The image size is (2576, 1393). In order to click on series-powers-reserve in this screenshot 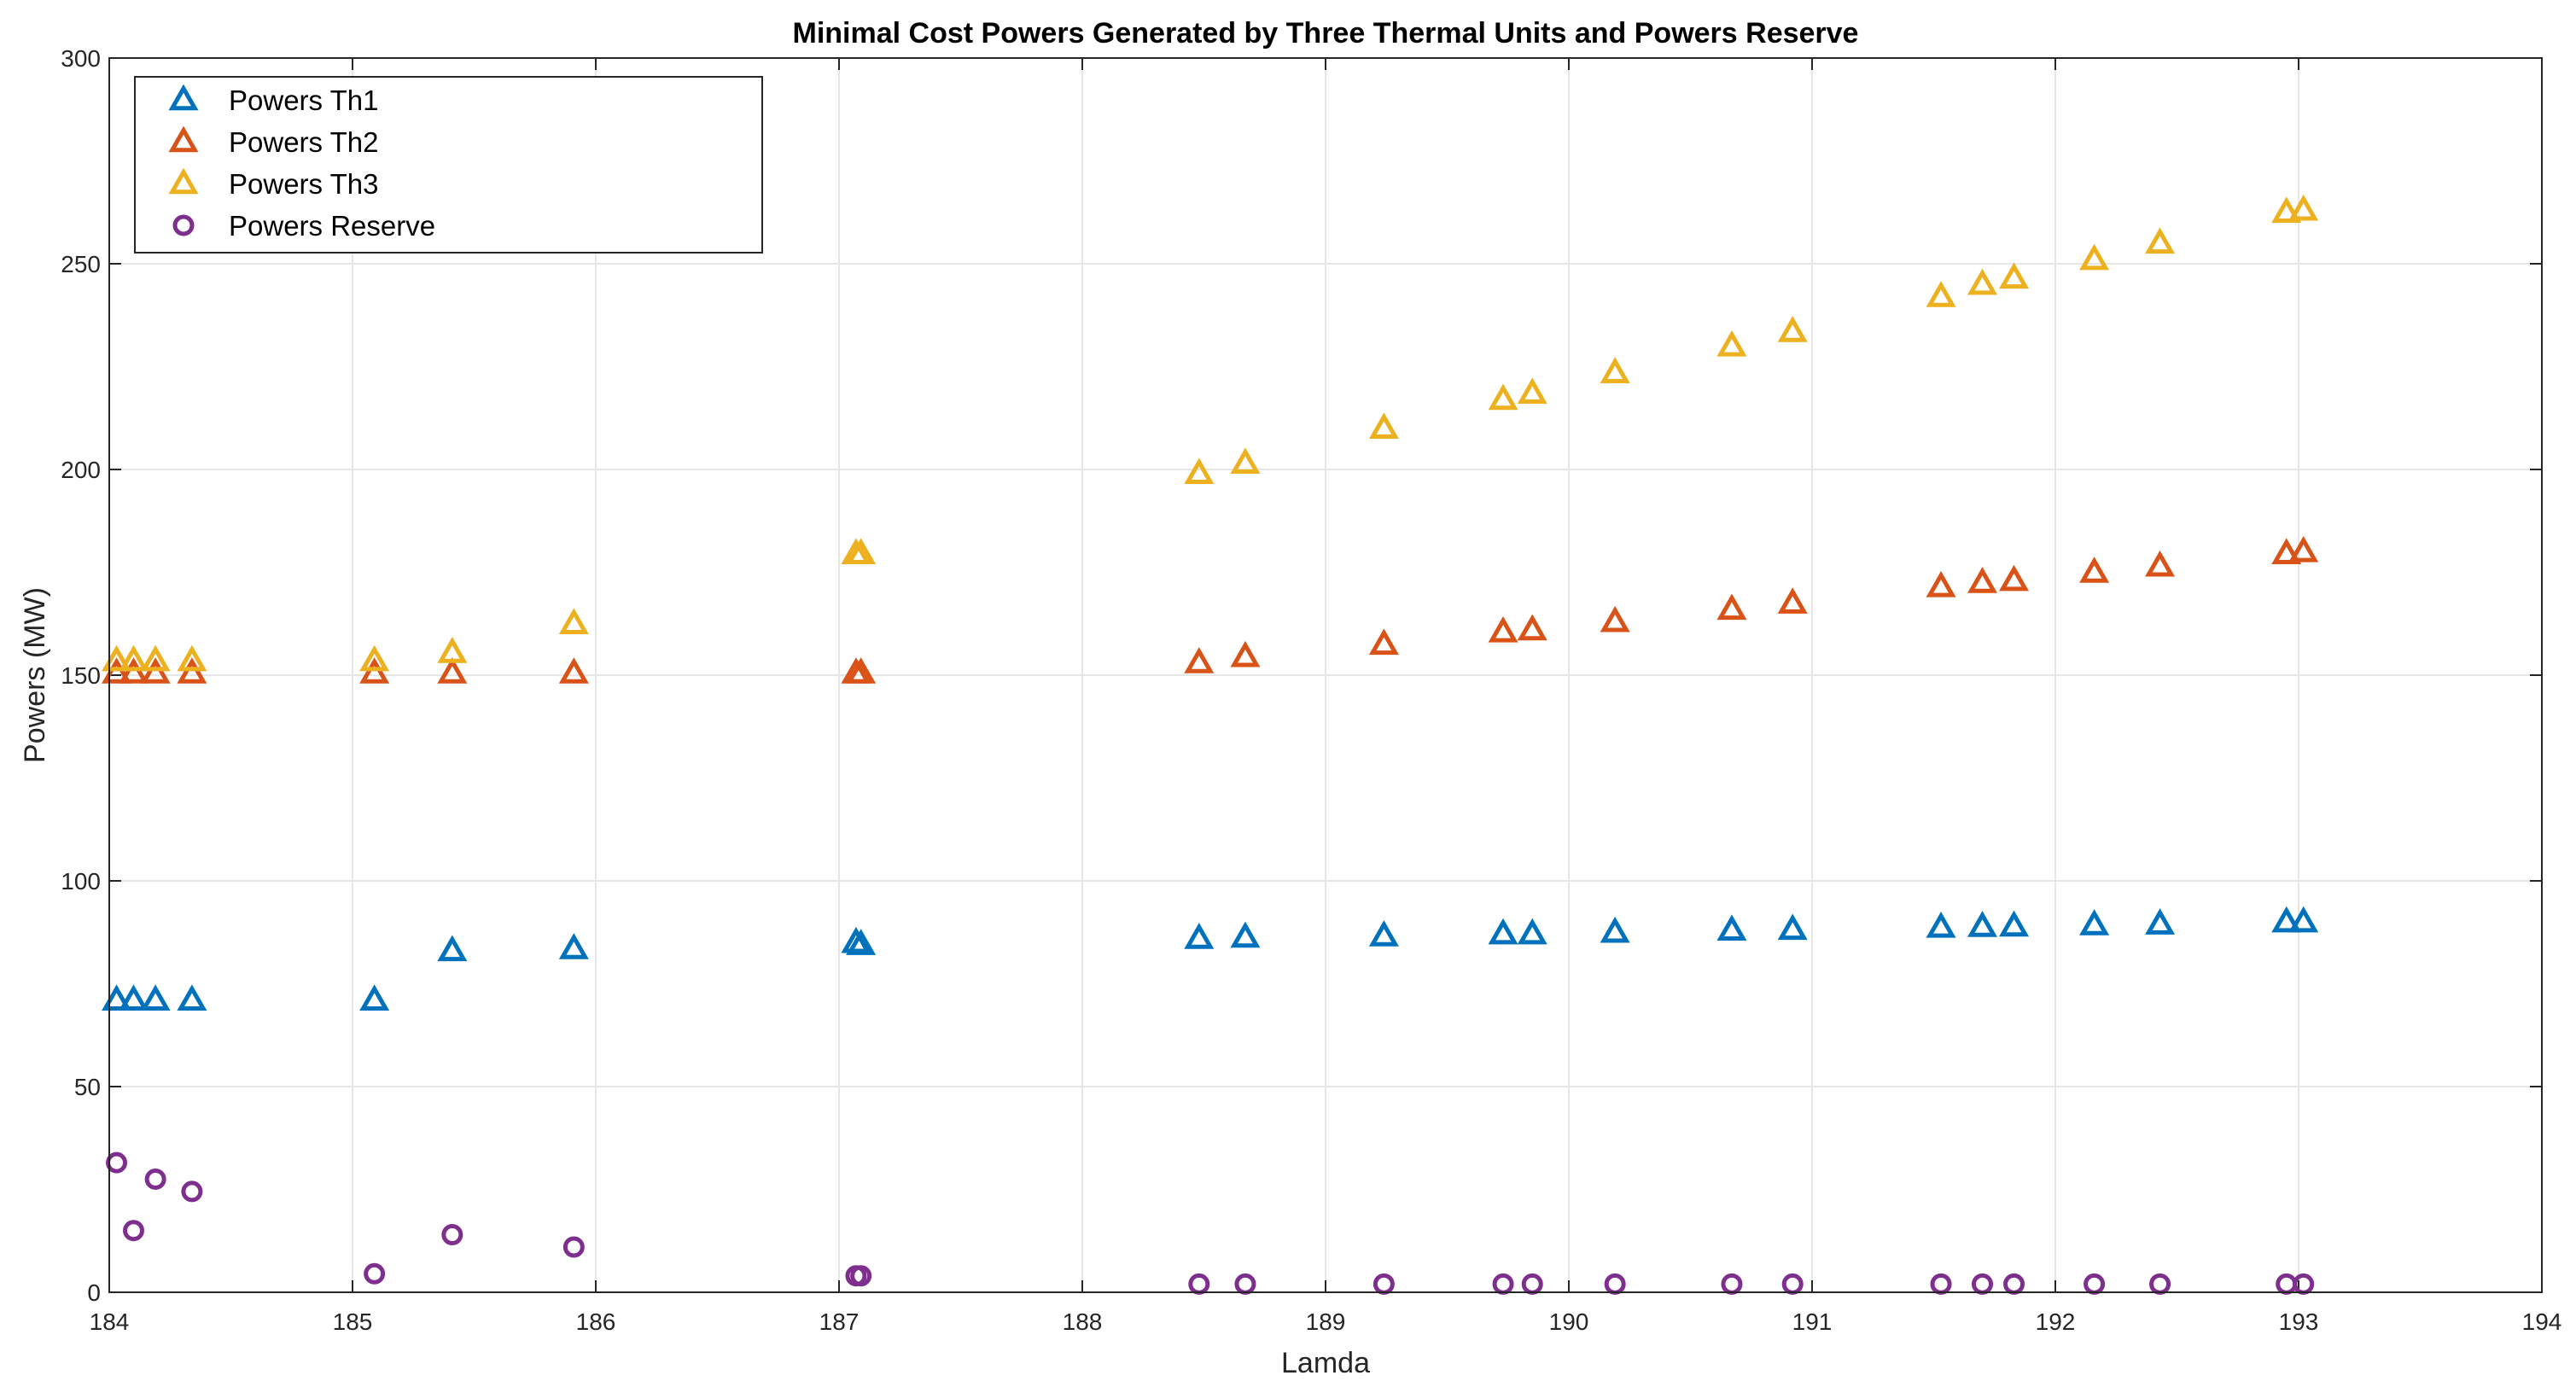, I will do `click(1210, 1223)`.